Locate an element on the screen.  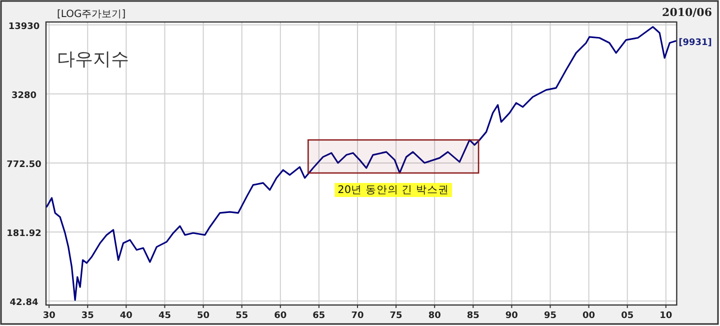
chart-subtitle: [LOG주가보기] is located at coordinates (91, 14).